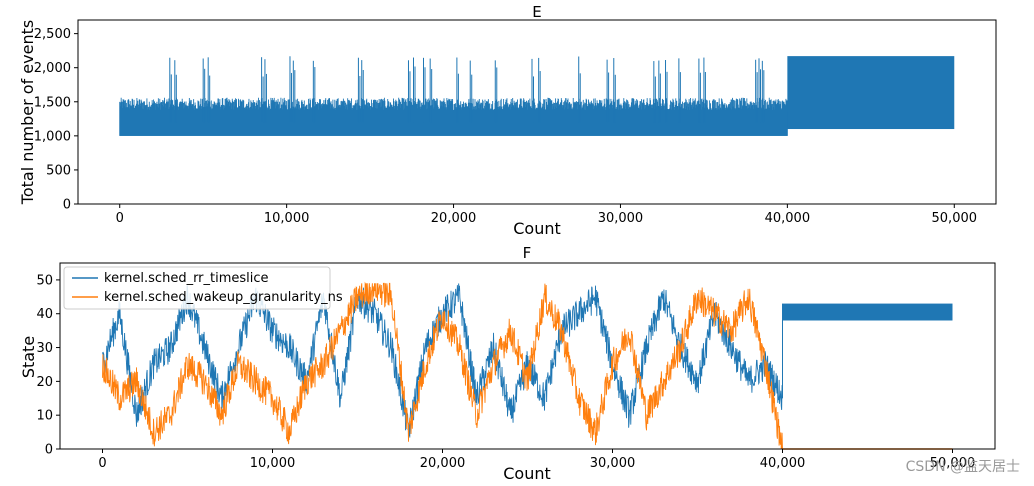 This screenshot has height=486, width=1034. I want to click on chart-e-x-tick-label: 20,000, so click(454, 218).